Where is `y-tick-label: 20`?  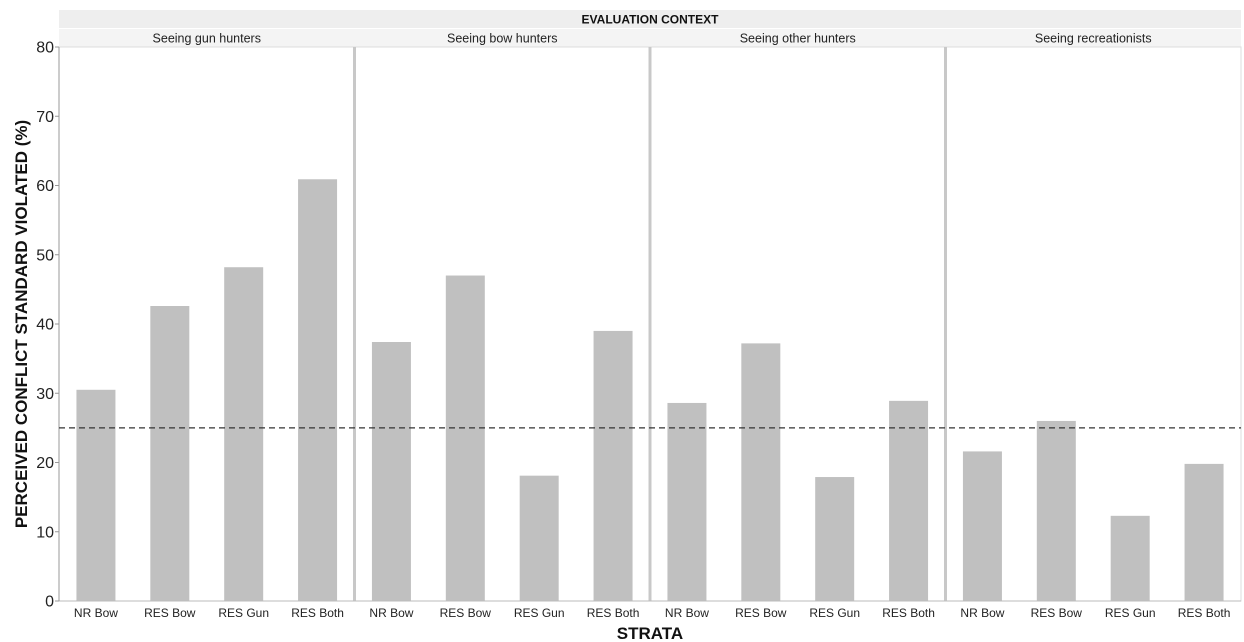
y-tick-label: 20 is located at coordinates (45, 463).